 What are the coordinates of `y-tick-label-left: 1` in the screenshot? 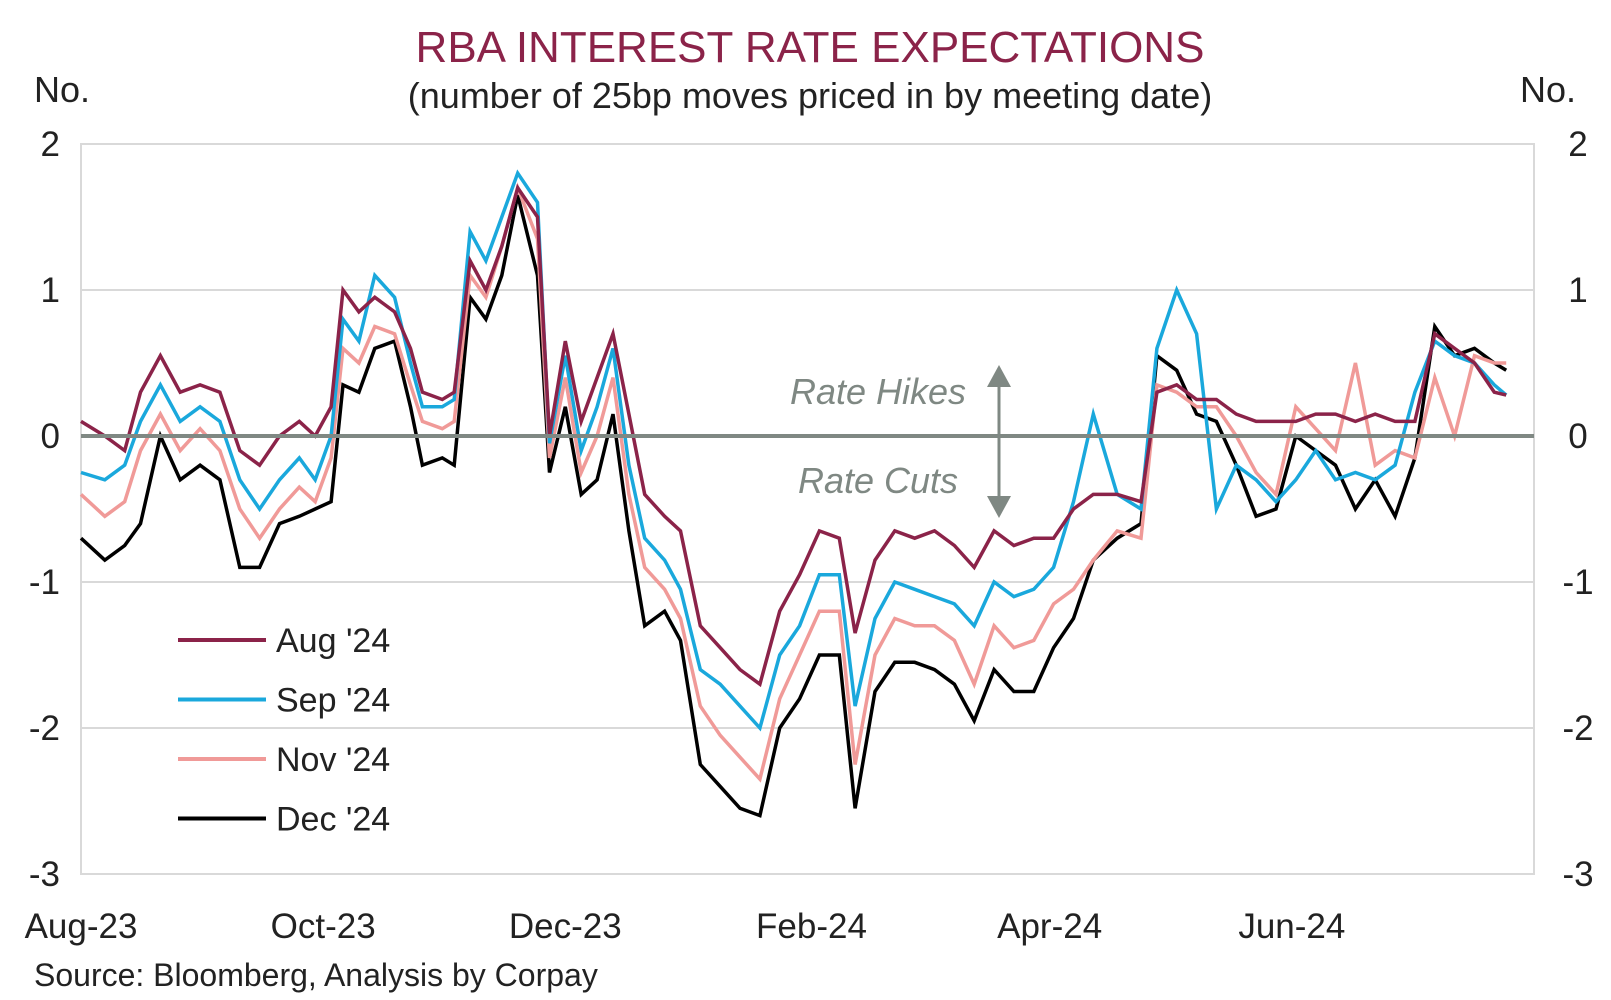 It's located at (50, 290).